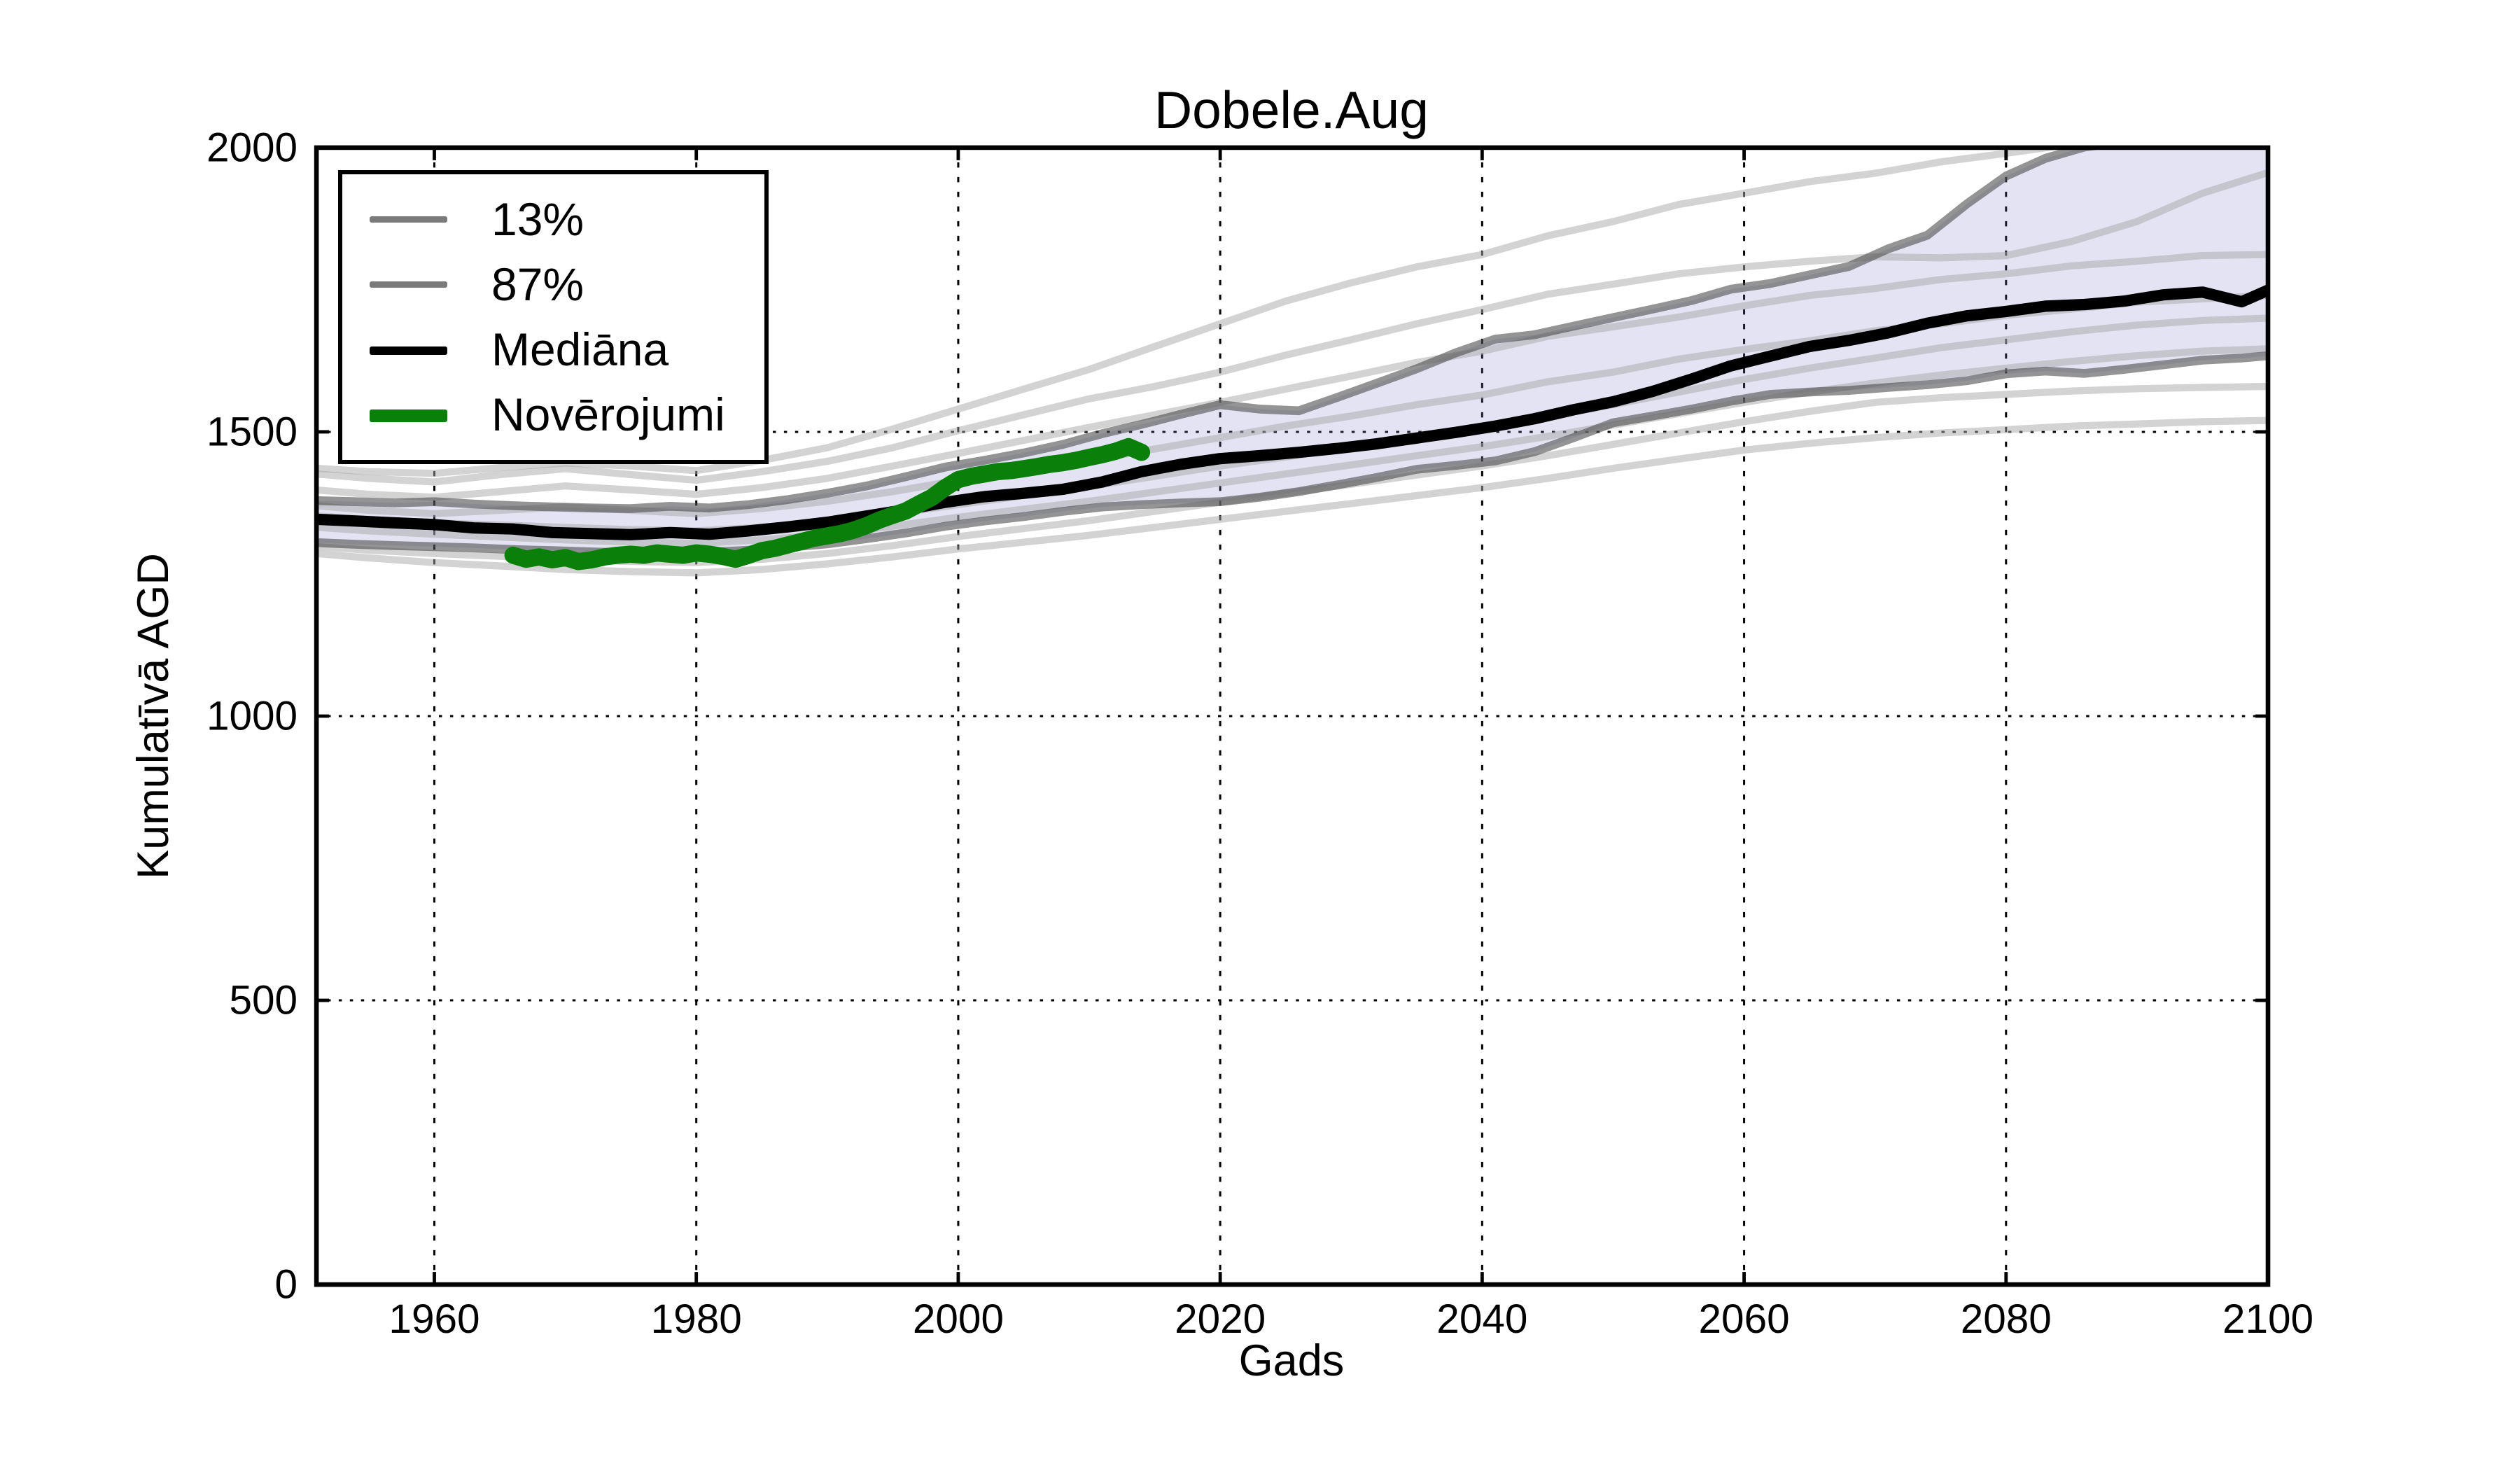  Describe the element at coordinates (827, 504) in the screenshot. I see `observations-line` at that location.